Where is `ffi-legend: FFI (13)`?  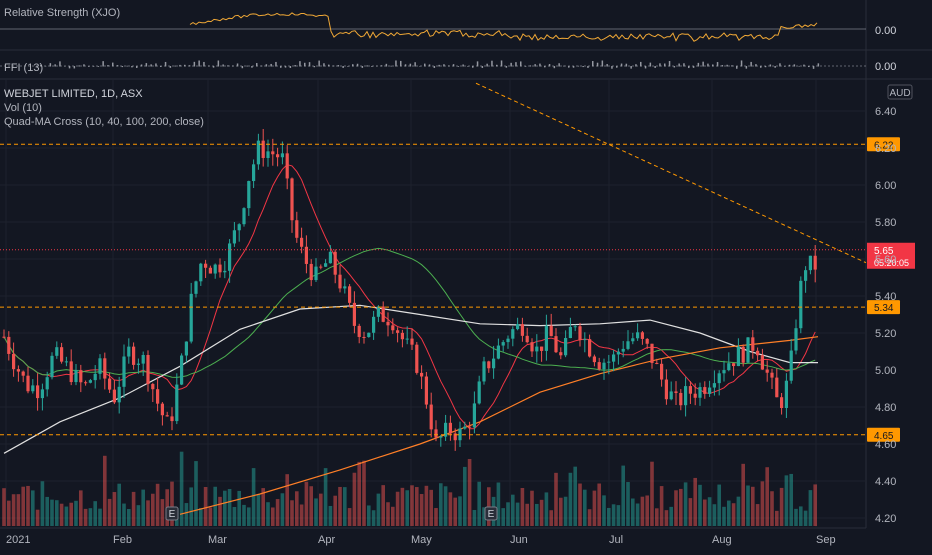
ffi-legend: FFI (13) is located at coordinates (23, 68).